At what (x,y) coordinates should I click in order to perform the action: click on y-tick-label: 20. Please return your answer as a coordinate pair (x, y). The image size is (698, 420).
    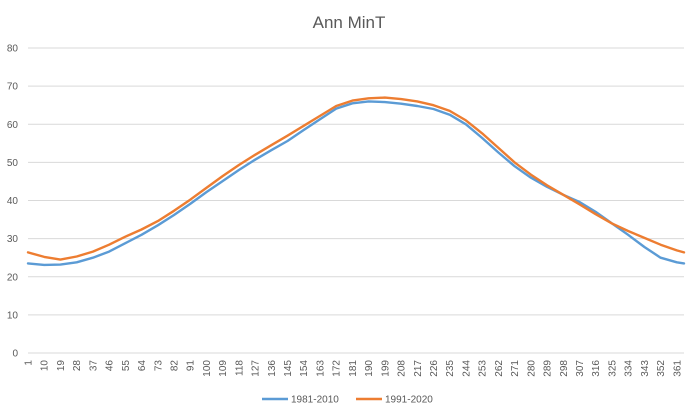
    Looking at the image, I should click on (13, 277).